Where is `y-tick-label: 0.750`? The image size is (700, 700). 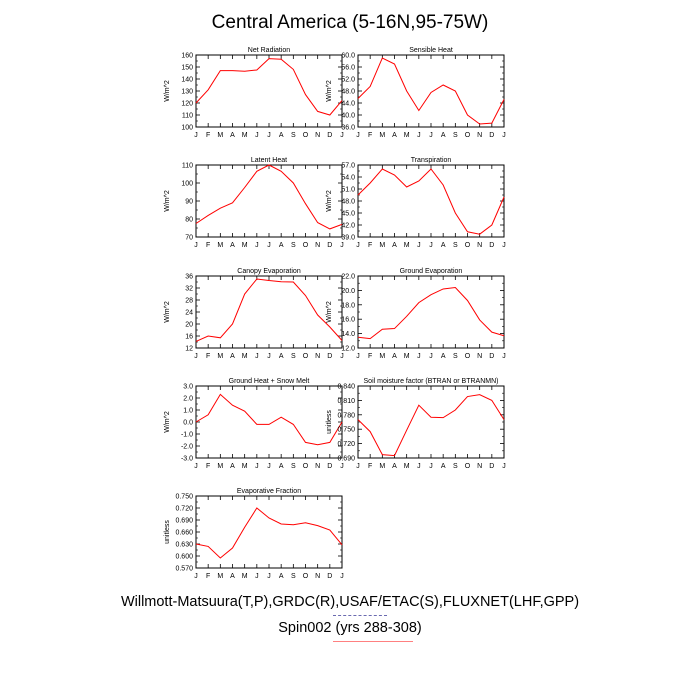 y-tick-label: 0.750 is located at coordinates (346, 430).